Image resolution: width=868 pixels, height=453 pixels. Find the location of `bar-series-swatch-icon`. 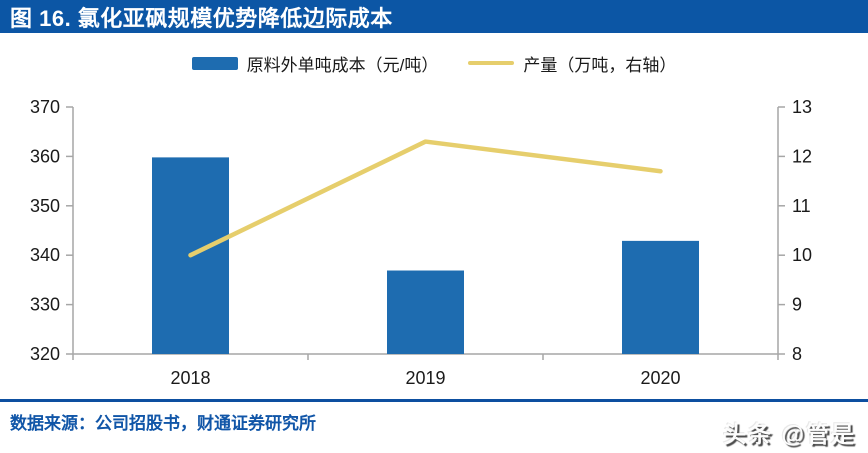

bar-series-swatch-icon is located at coordinates (214, 63).